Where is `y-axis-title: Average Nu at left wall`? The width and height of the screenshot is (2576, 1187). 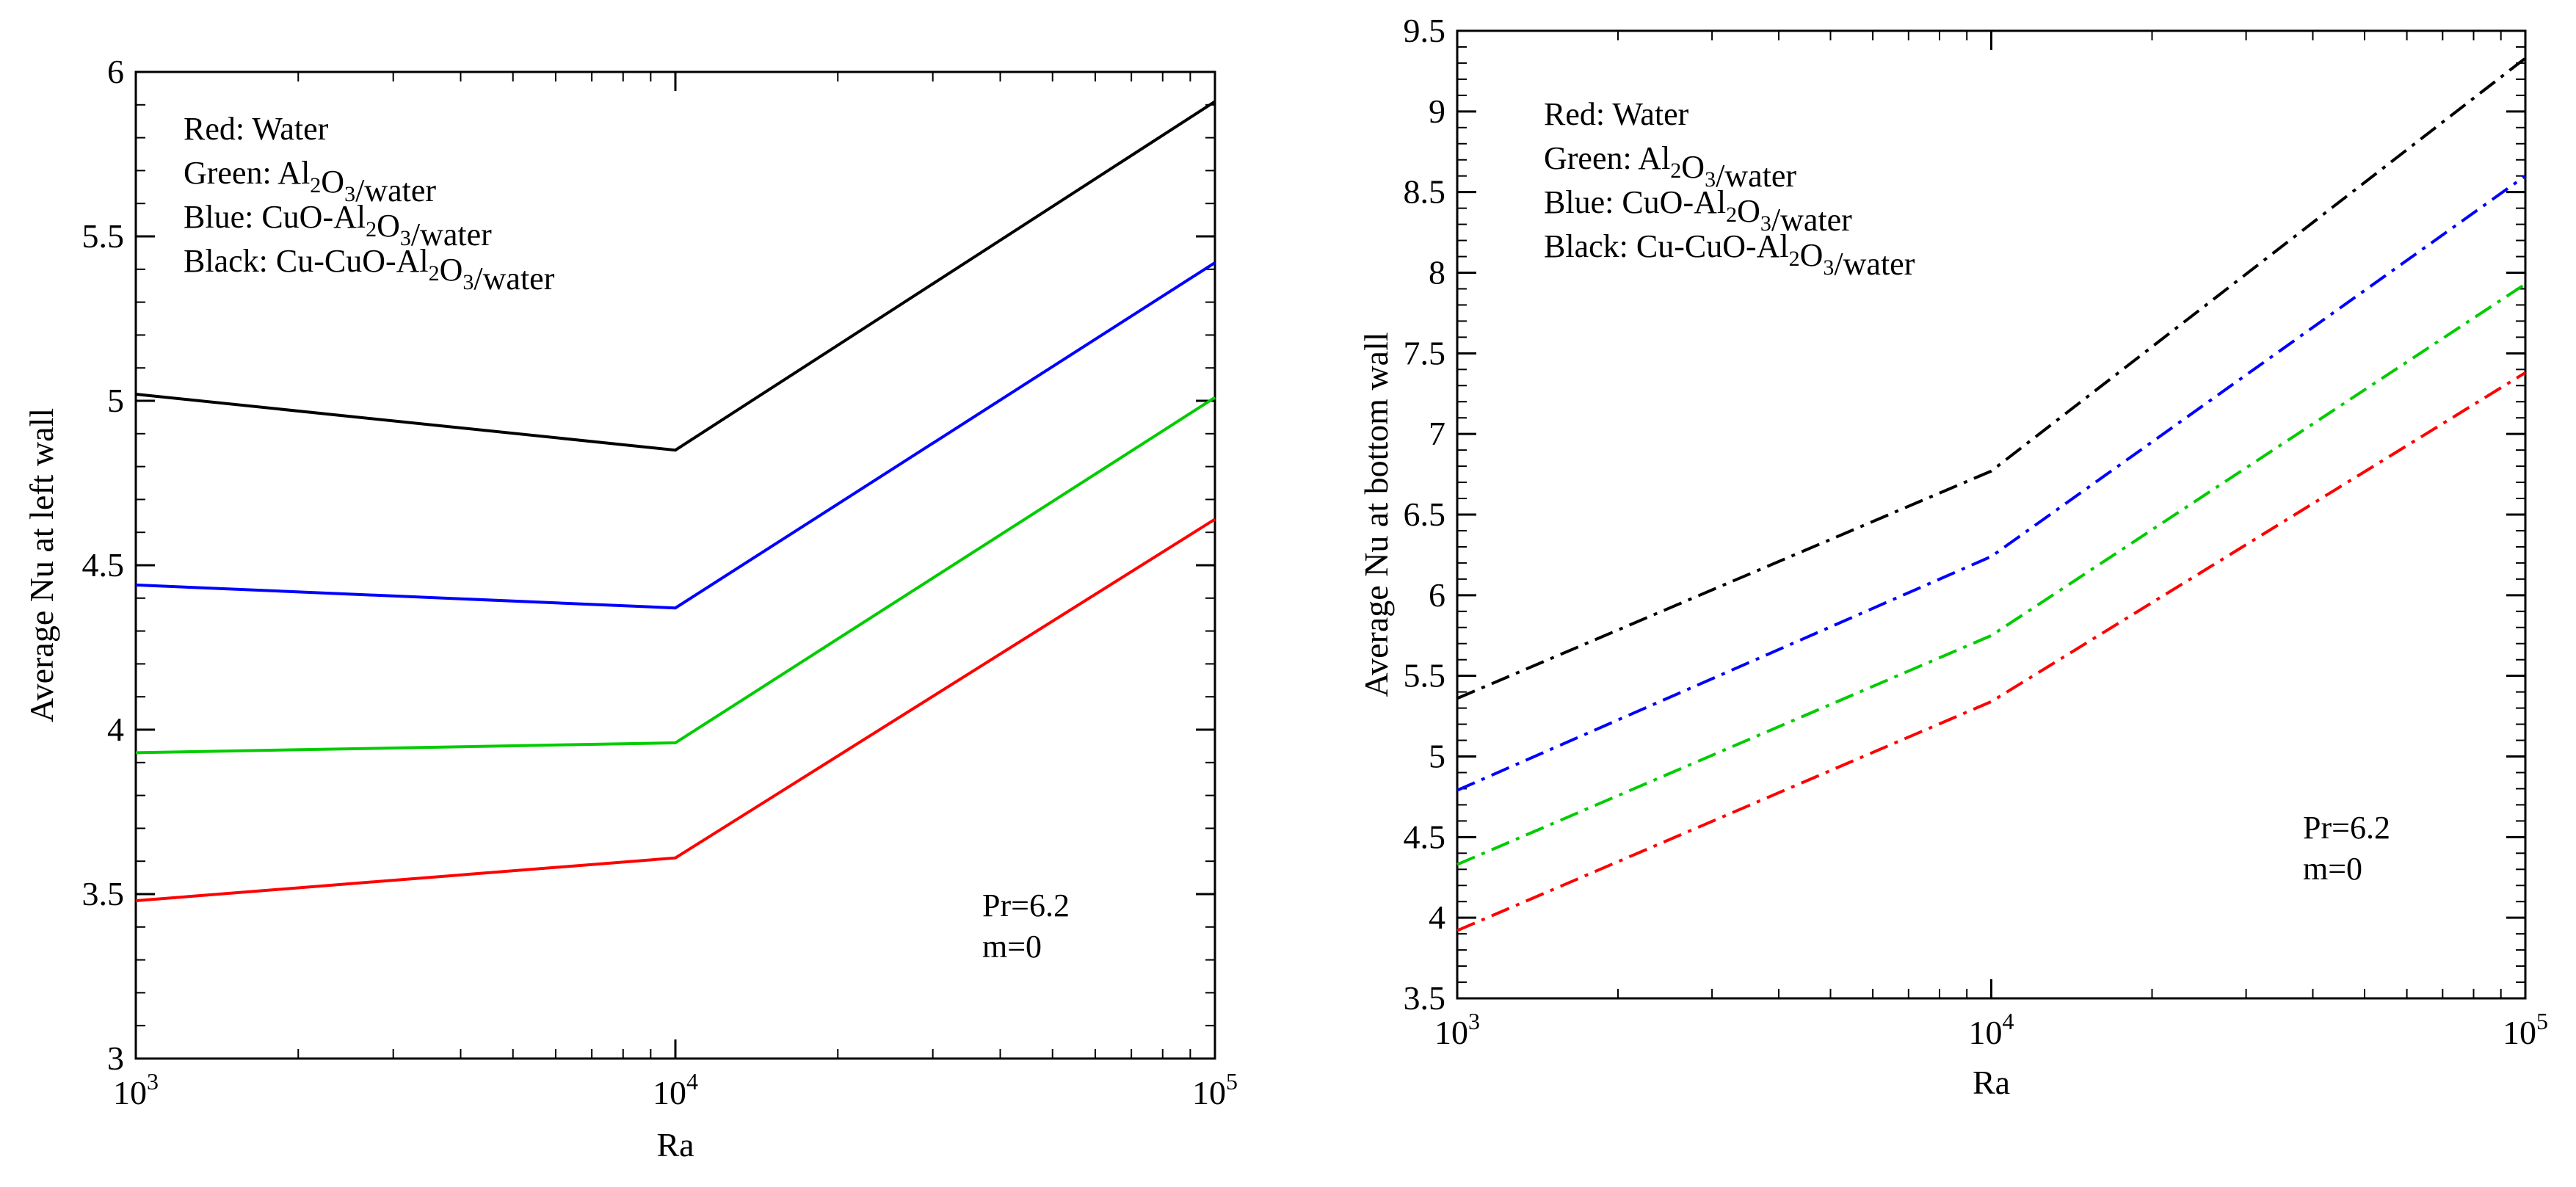
y-axis-title: Average Nu at left wall is located at coordinates (42, 565).